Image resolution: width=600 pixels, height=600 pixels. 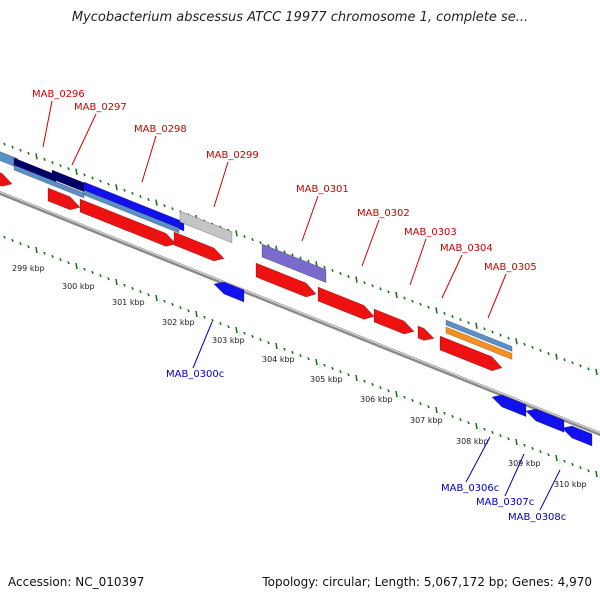 What do you see at coordinates (466, 248) in the screenshot?
I see `gene-label-MAB_0304: MAB_0304` at bounding box center [466, 248].